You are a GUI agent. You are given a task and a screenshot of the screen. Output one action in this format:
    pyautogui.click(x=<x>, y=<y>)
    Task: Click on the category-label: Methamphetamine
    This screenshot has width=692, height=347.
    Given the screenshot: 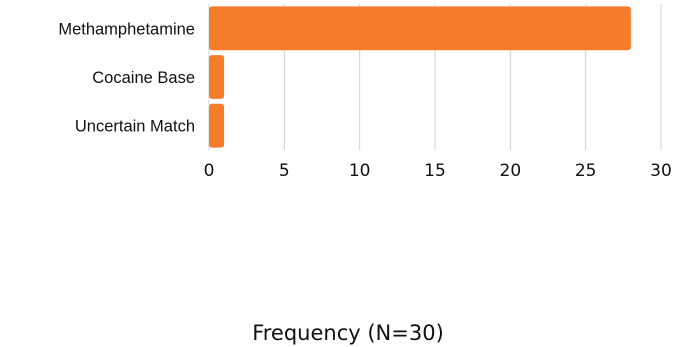 What is the action you would take?
    pyautogui.click(x=126, y=29)
    